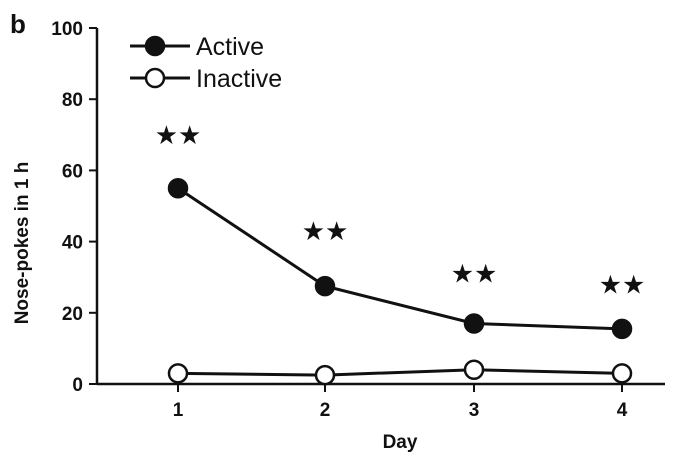 This screenshot has width=691, height=465. What do you see at coordinates (325, 410) in the screenshot?
I see `x-tick-label: 2` at bounding box center [325, 410].